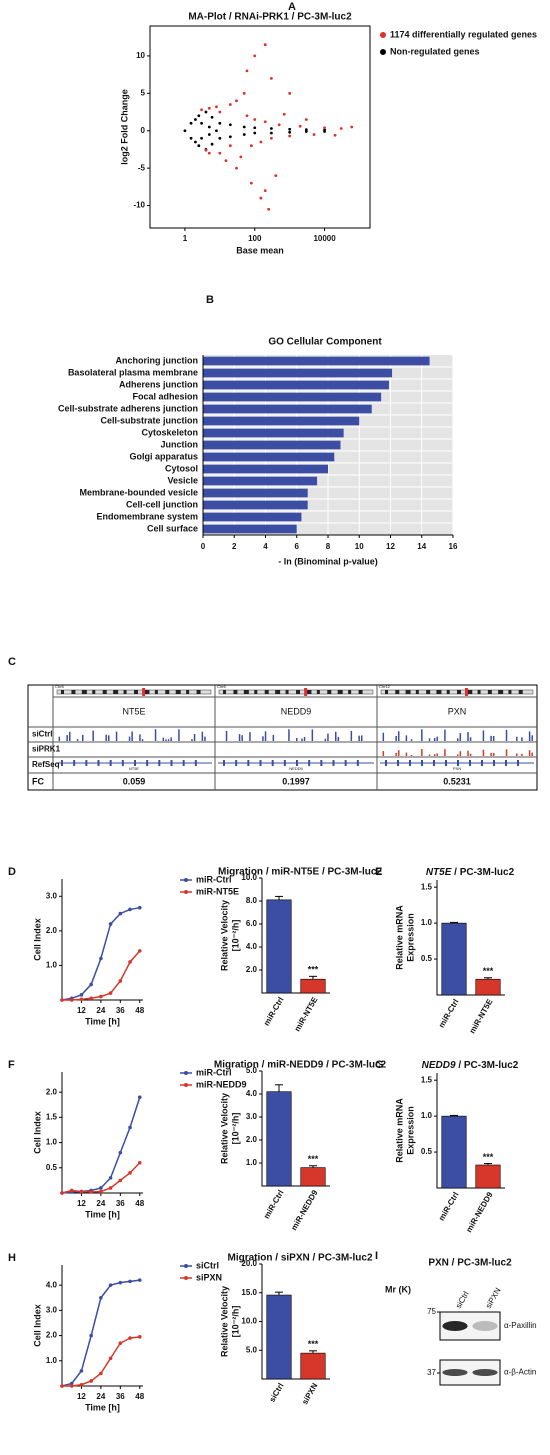 The image size is (550, 1455). What do you see at coordinates (133, 711) in the screenshot?
I see `gene-name: NT5E` at bounding box center [133, 711].